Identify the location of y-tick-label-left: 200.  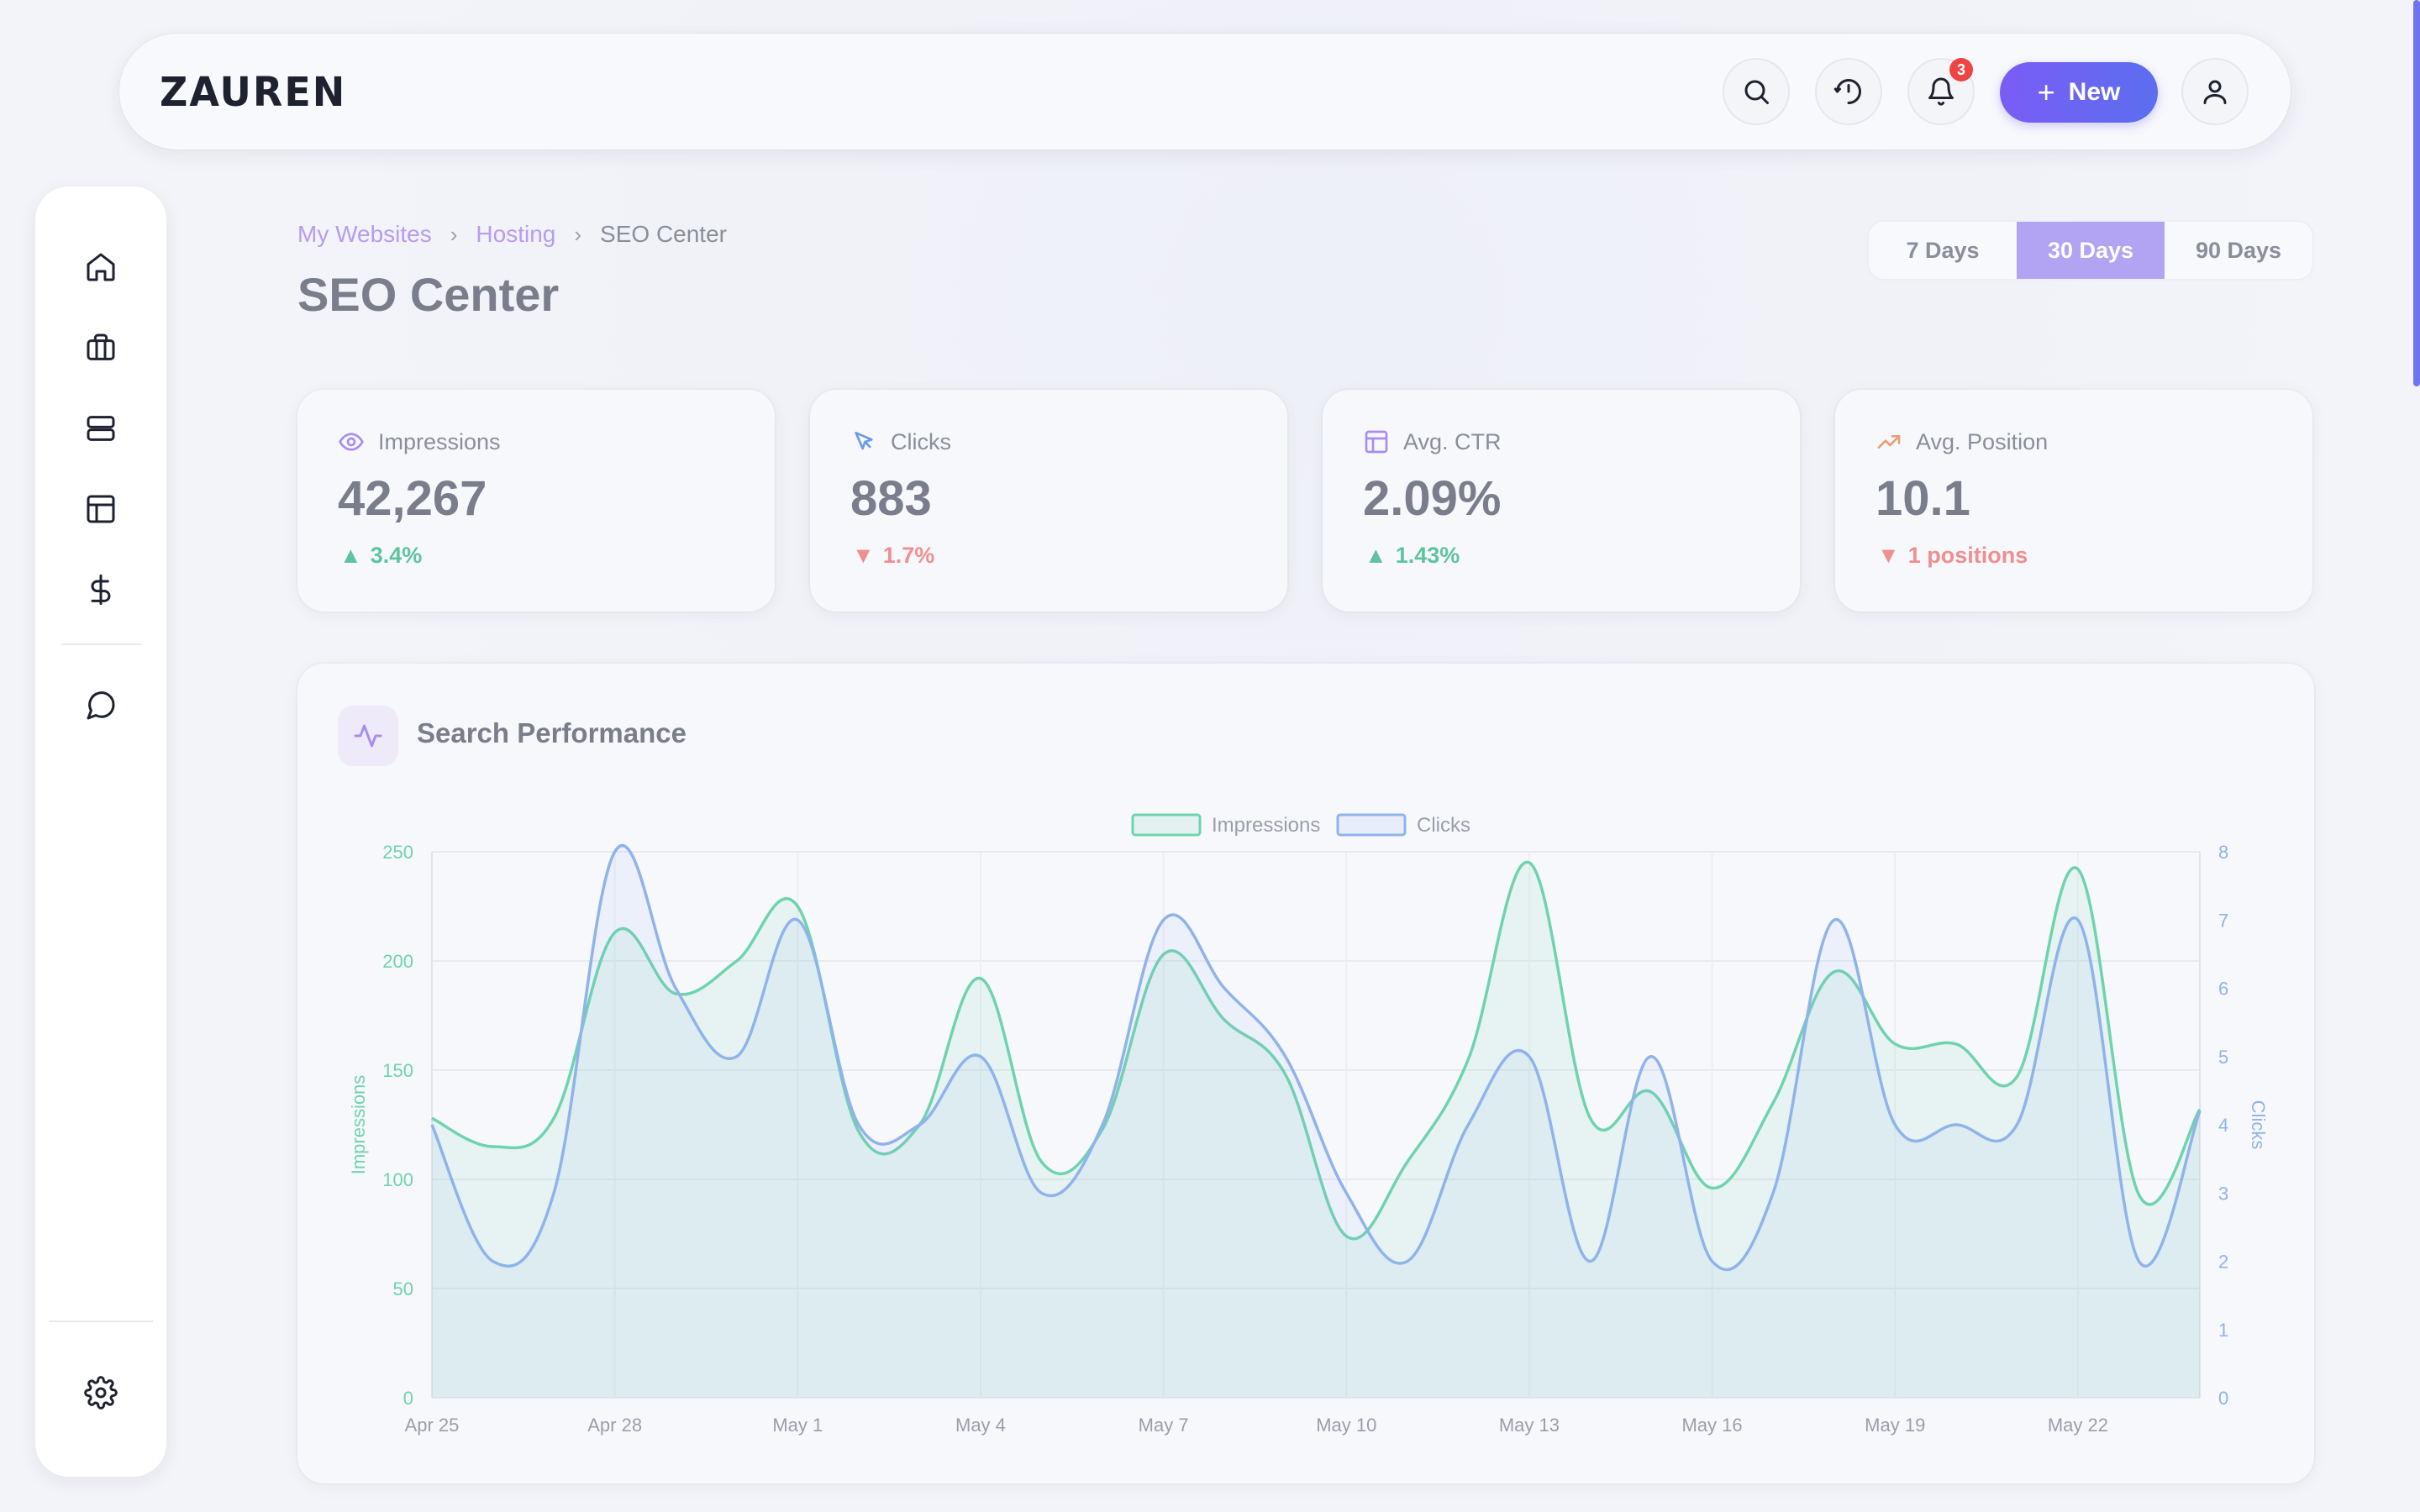
(397, 961).